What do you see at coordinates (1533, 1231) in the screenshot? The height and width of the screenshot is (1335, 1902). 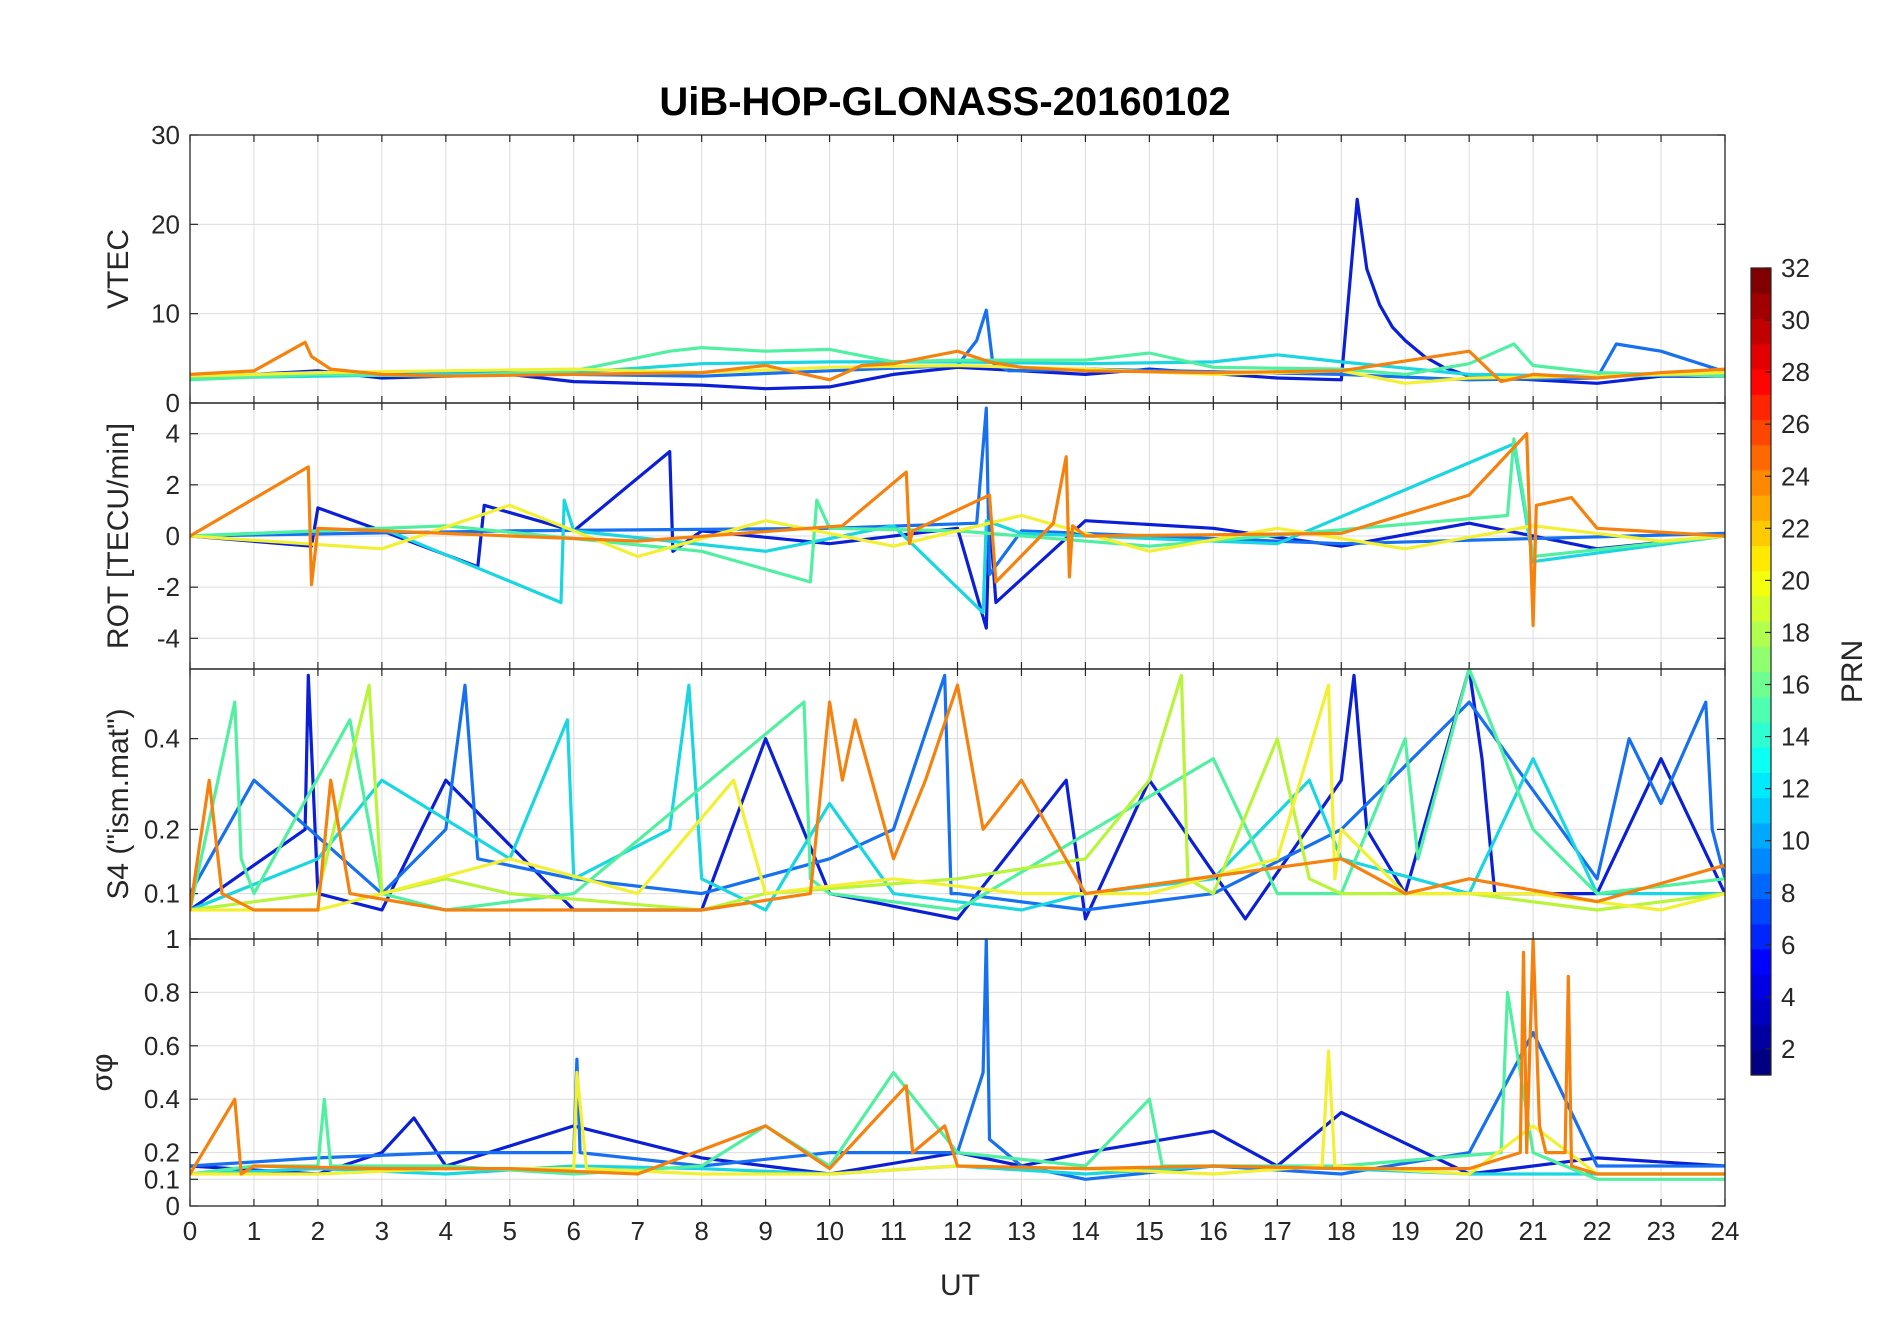 I see `x-tick-label: 21` at bounding box center [1533, 1231].